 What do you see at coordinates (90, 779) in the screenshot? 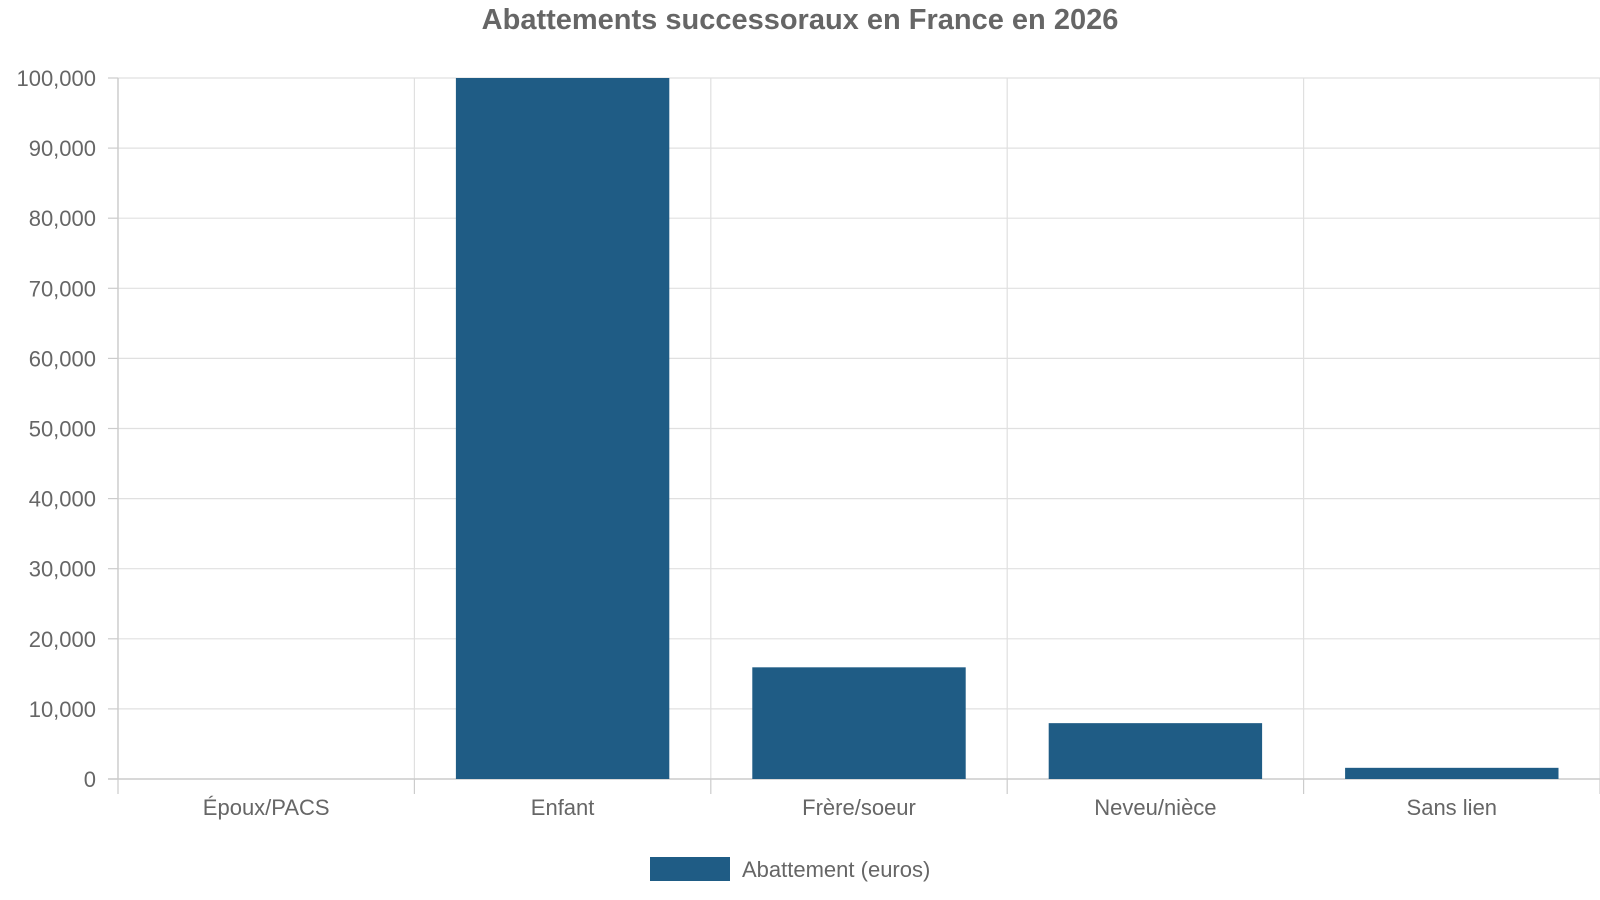
I see `y-tick-label: 0` at bounding box center [90, 779].